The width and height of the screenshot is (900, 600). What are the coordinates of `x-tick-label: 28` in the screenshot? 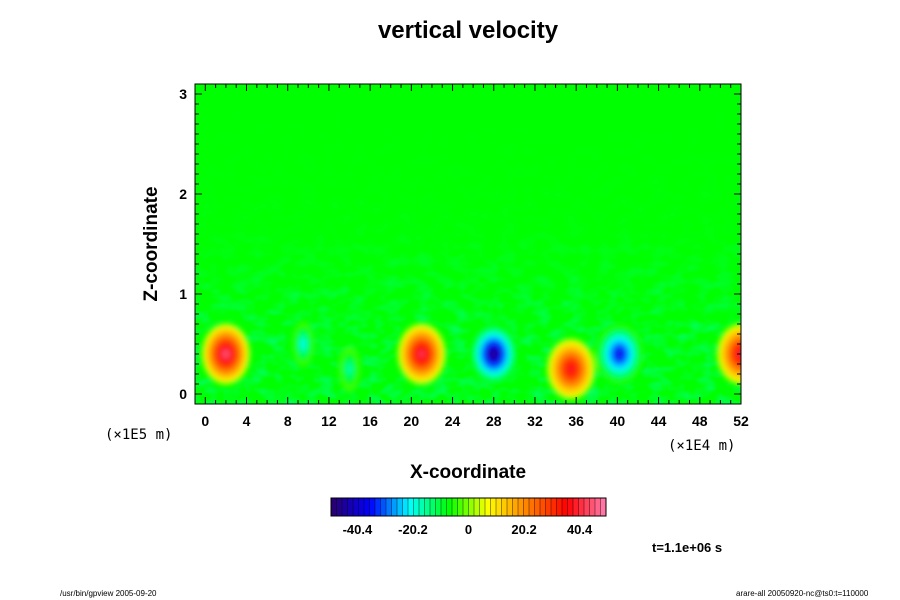 It's located at (494, 421).